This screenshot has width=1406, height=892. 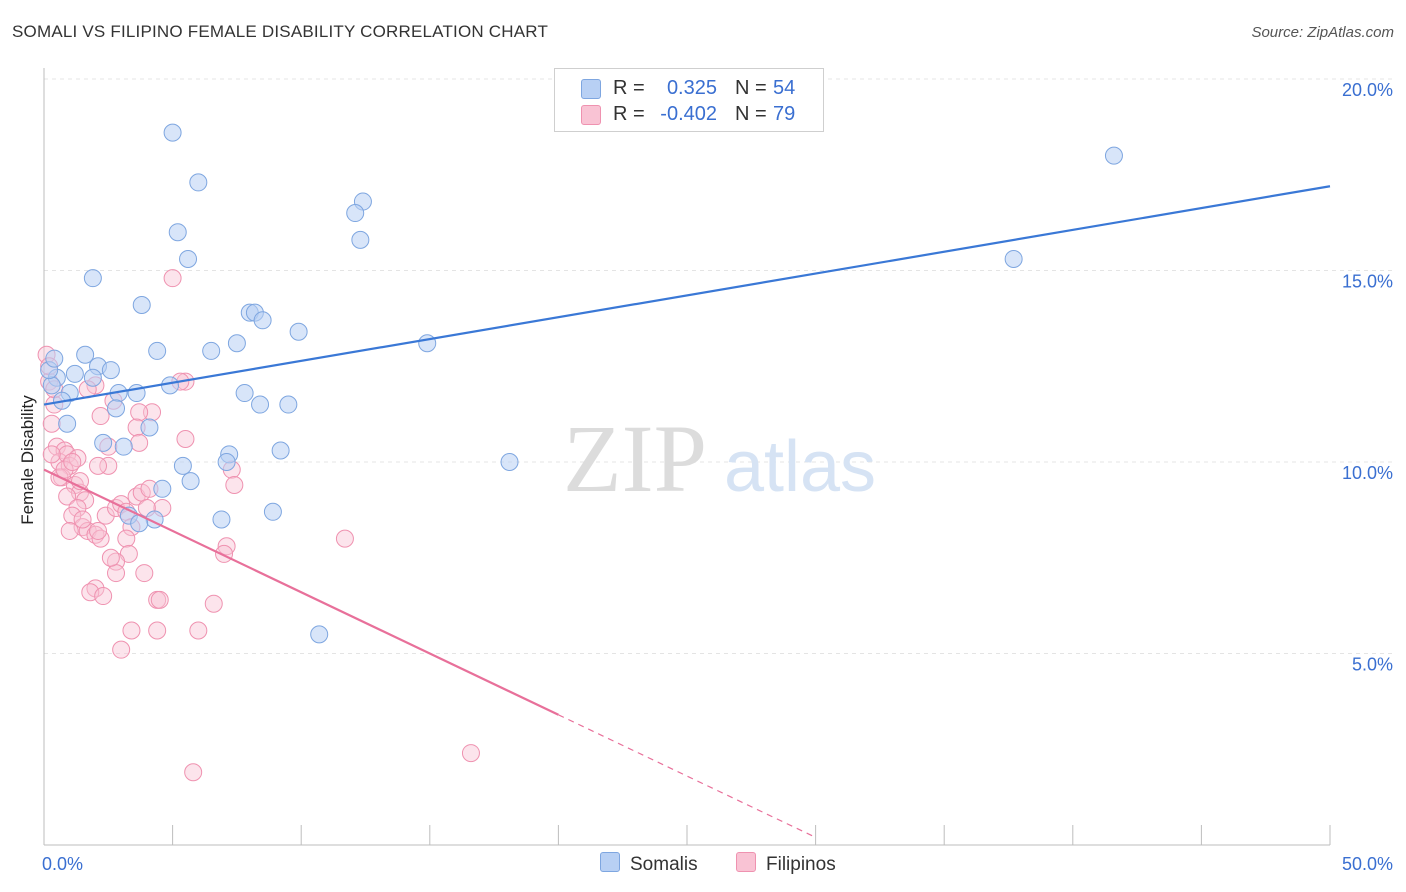 What do you see at coordinates (801, 864) in the screenshot?
I see `bottom-legend-label-filipinos: Filipinos` at bounding box center [801, 864].